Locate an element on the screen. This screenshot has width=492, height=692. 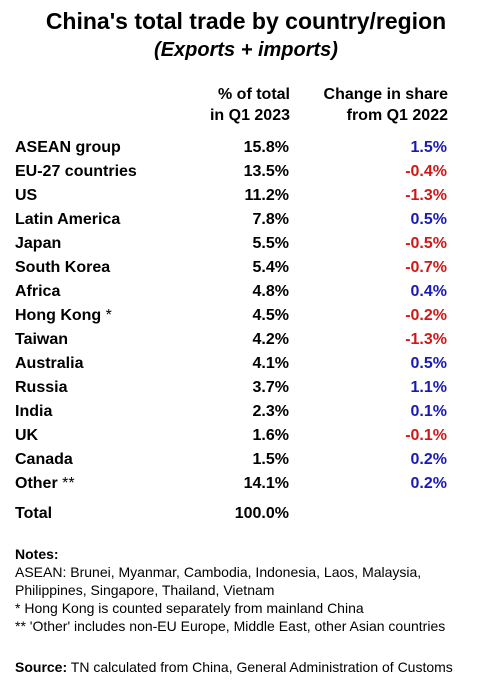
row-label: UK is located at coordinates (26, 436).